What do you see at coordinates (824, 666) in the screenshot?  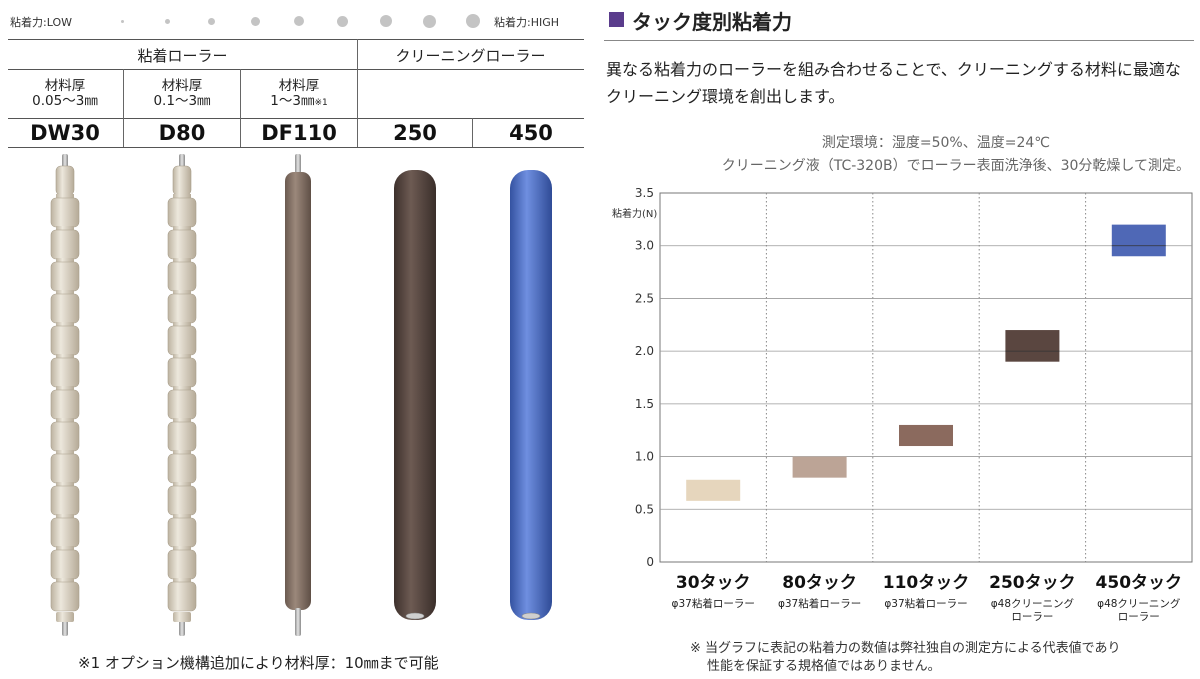 I see `chart-disclaimer-line2: 性能を保証する規格値ではありません。` at bounding box center [824, 666].